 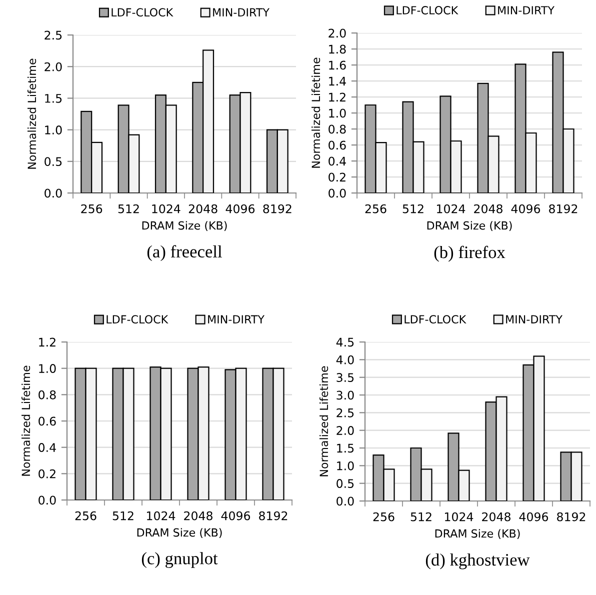 What do you see at coordinates (337, 65) in the screenshot?
I see `y-tick-label: 1.6` at bounding box center [337, 65].